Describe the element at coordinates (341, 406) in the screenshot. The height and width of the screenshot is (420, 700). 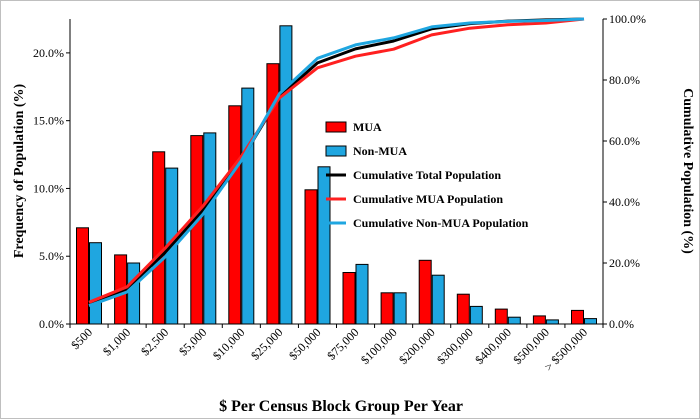
I see `x-axis-title: $ Per Census Block Group Per Year` at that location.